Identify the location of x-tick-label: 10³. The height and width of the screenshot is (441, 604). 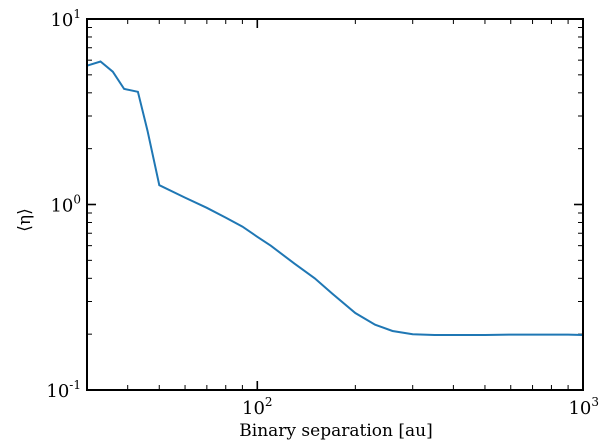
(583, 407).